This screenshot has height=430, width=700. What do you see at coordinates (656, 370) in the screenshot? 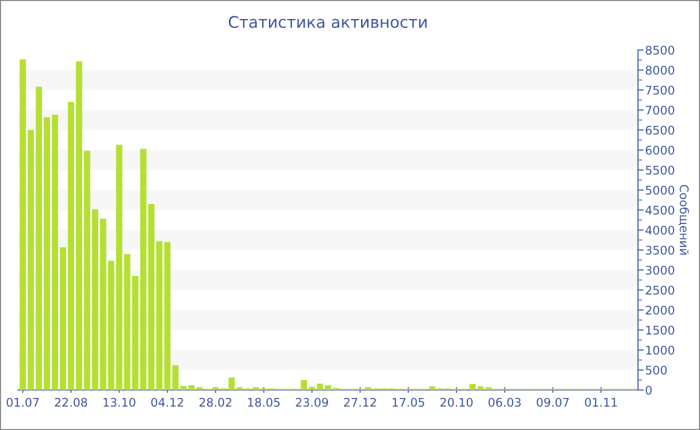
I see `y-tick-label: 500` at bounding box center [656, 370].